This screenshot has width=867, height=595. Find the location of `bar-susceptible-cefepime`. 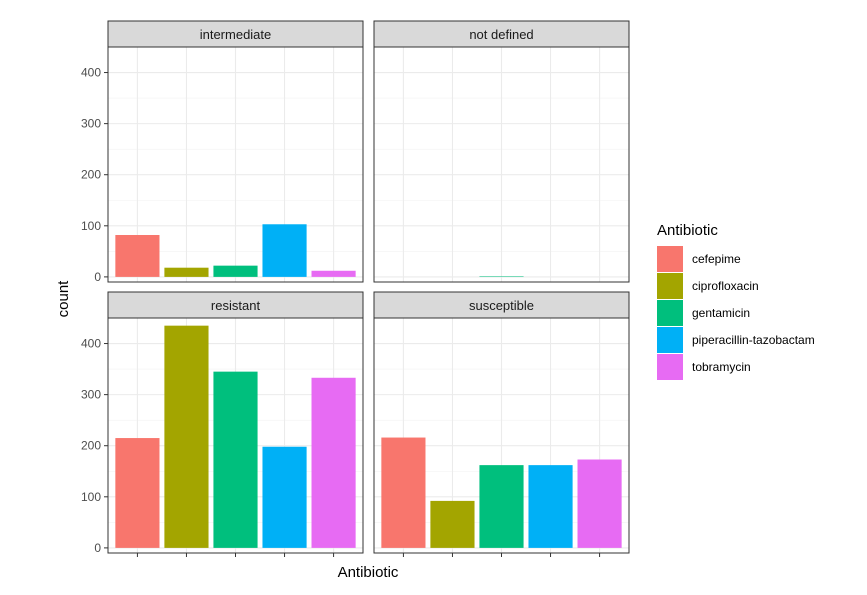

bar-susceptible-cefepime is located at coordinates (403, 492).